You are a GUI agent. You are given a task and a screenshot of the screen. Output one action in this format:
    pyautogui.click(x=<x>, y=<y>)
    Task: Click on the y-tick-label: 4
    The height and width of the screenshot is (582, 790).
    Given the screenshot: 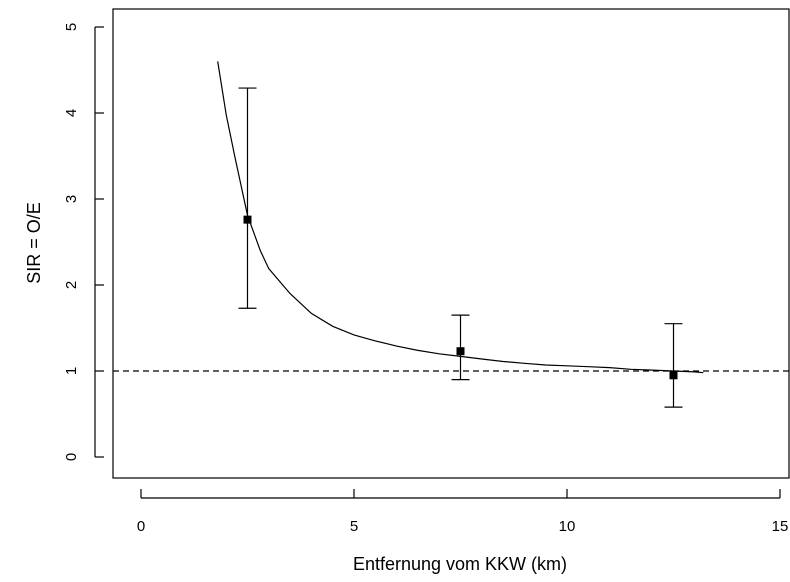 What is the action you would take?
    pyautogui.click(x=71, y=113)
    